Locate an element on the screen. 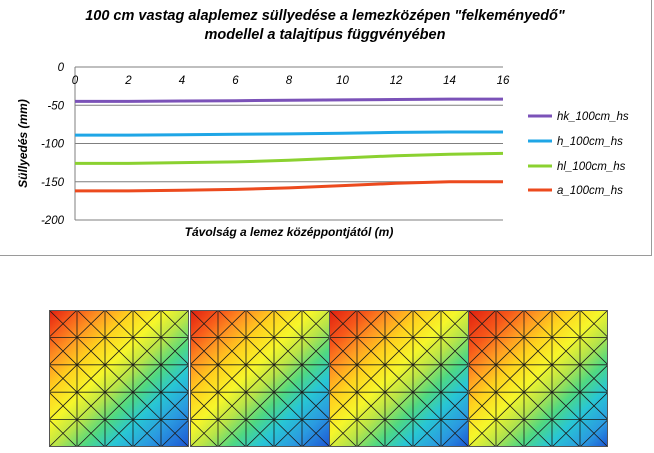 This screenshot has height=453, width=654. x-tick-label-6: 12 is located at coordinates (396, 81).